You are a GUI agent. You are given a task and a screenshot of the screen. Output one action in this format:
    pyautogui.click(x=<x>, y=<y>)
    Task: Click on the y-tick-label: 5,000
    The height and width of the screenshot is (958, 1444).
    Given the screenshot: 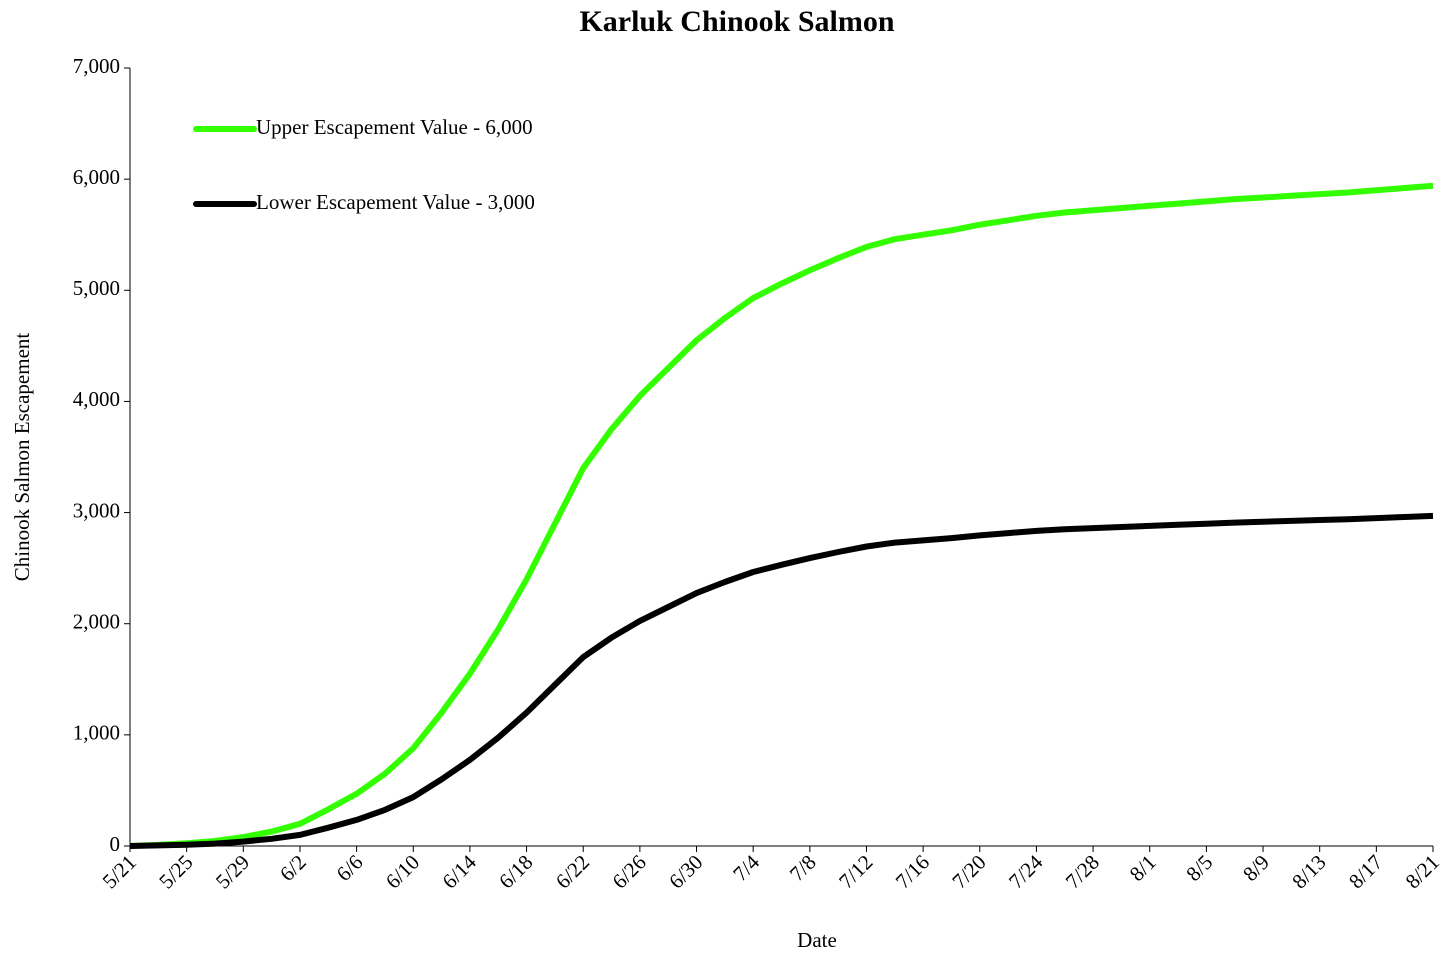 What is the action you would take?
    pyautogui.click(x=96, y=288)
    